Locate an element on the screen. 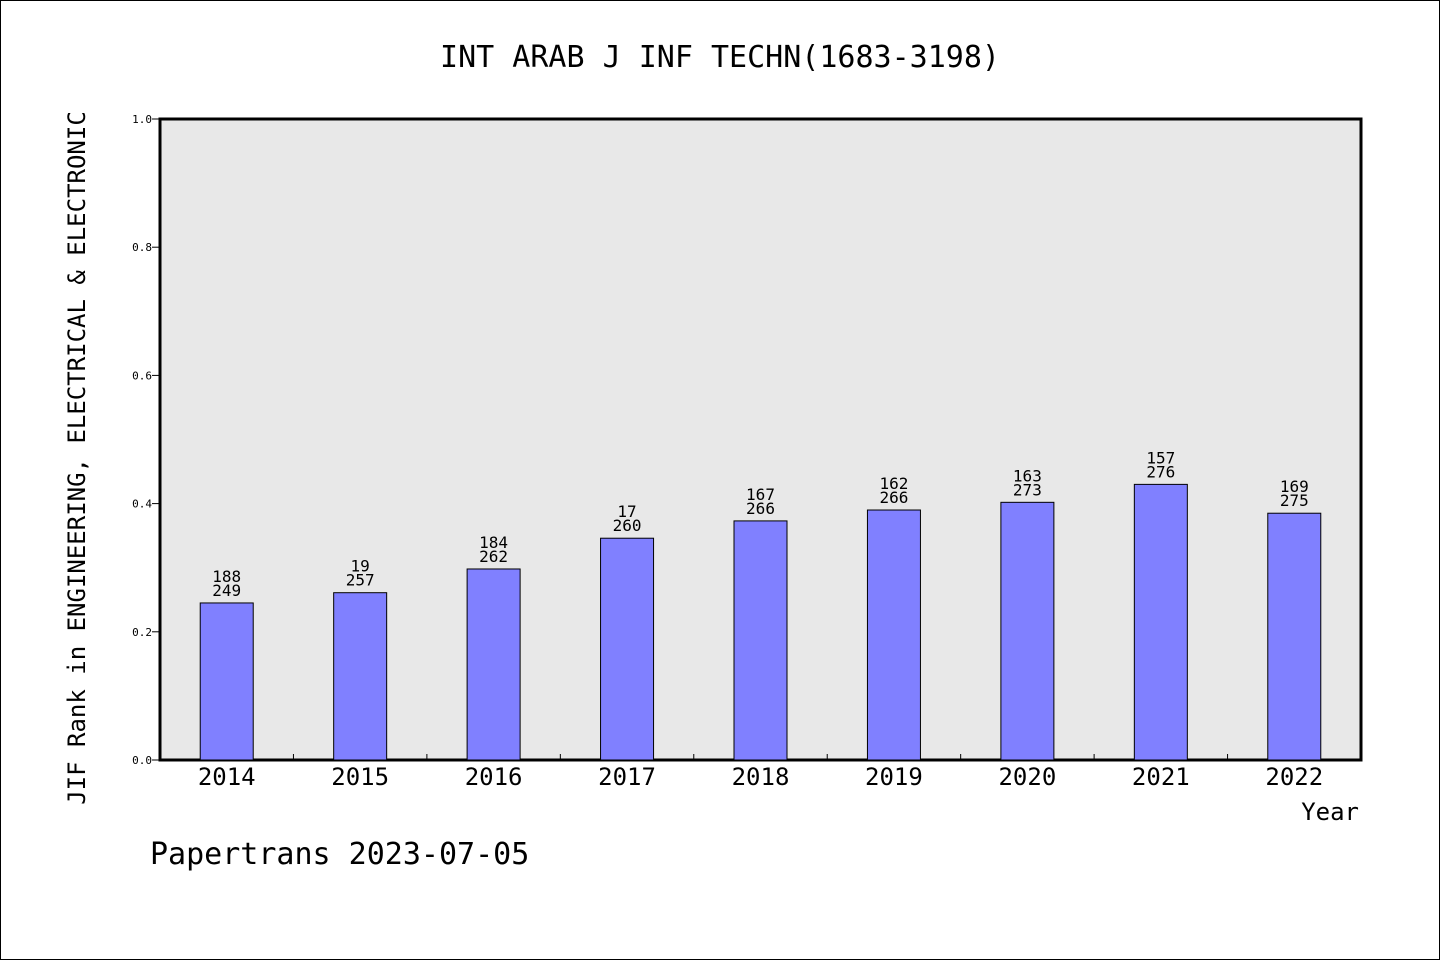 The image size is (1440, 960). x-tick-label: 2018 is located at coordinates (761, 777).